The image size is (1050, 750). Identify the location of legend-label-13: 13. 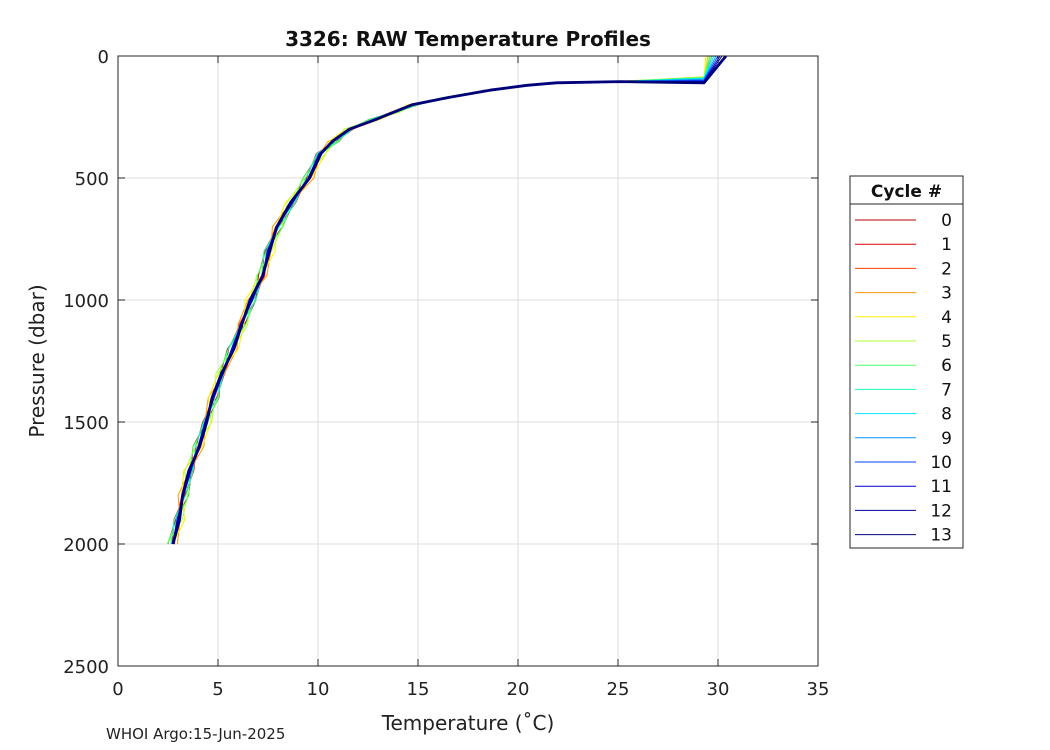
(941, 536).